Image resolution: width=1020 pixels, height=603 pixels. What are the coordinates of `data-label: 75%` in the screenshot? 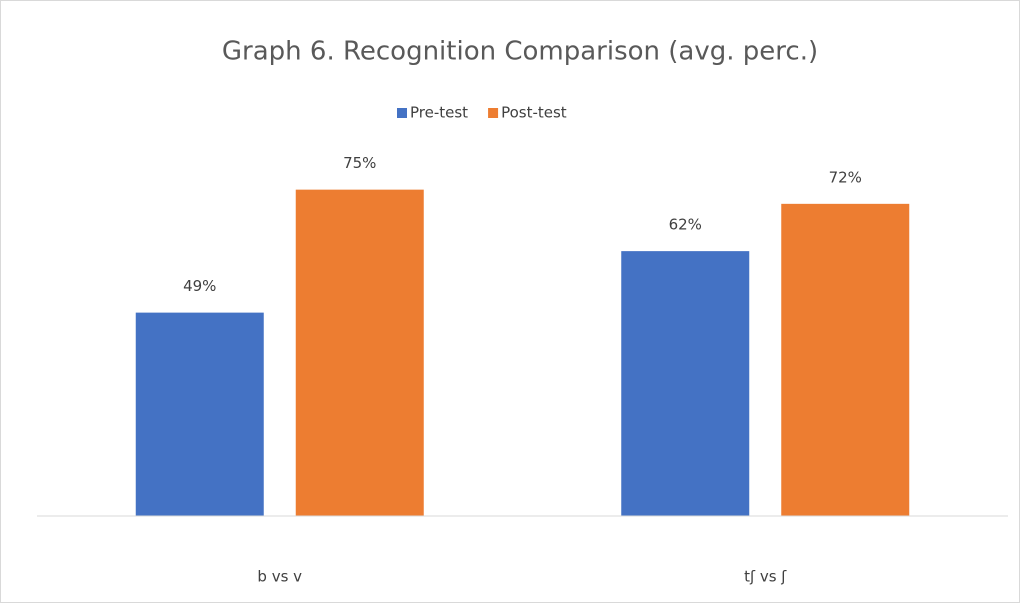 It's located at (359, 163).